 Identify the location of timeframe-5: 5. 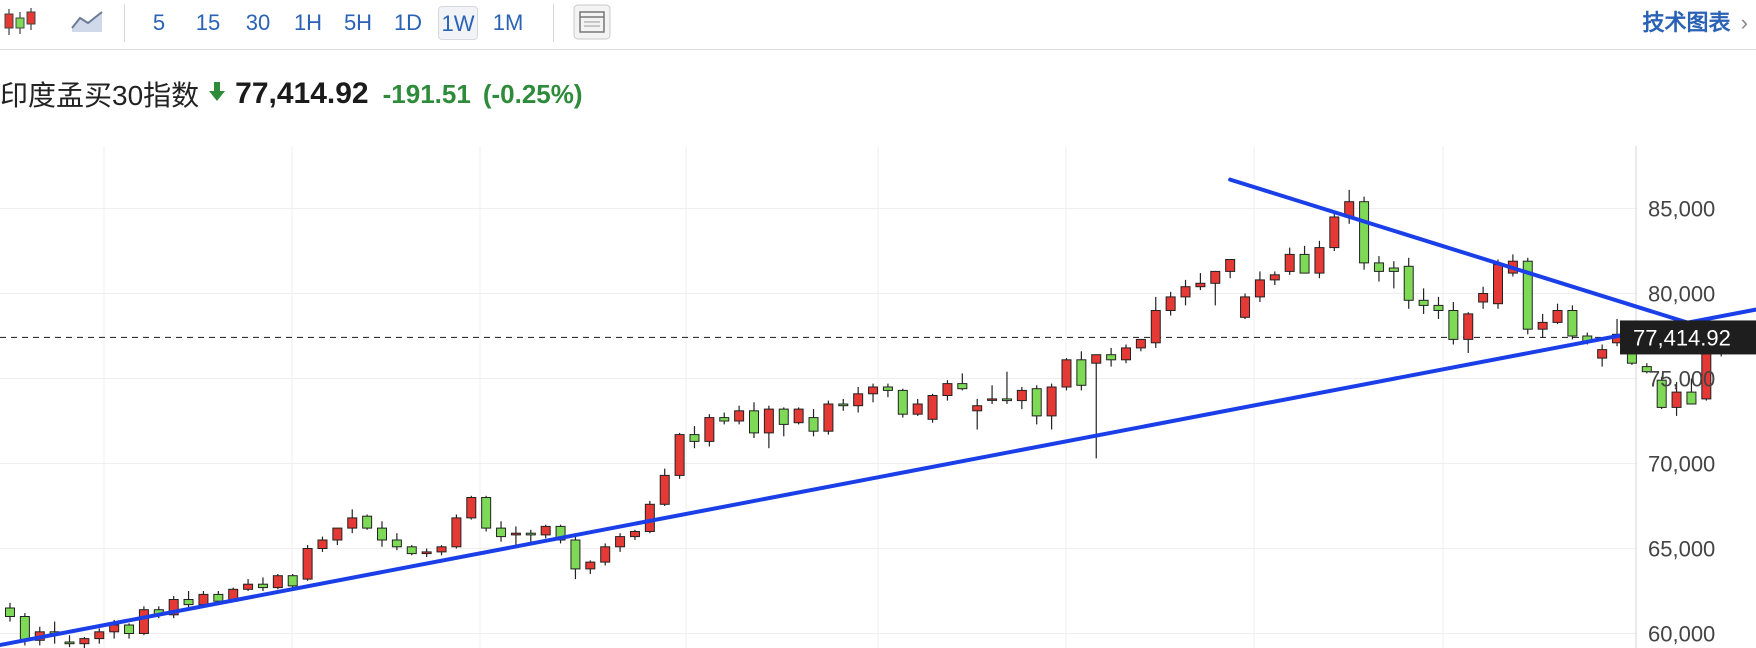
(159, 22).